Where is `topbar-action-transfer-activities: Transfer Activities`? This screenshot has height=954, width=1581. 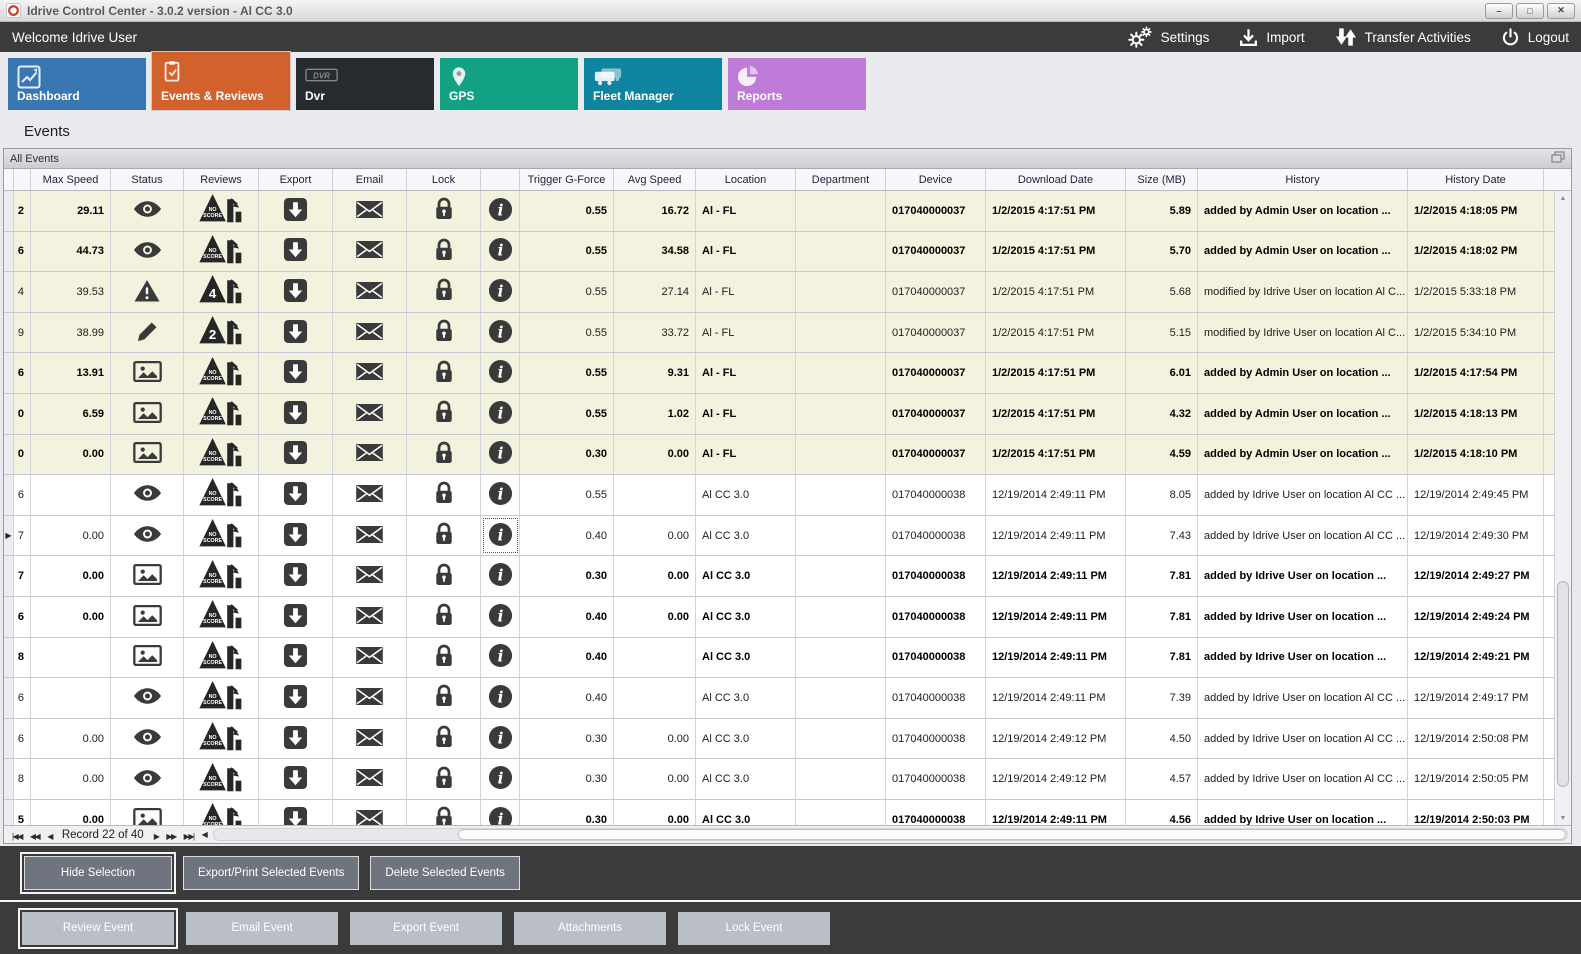
topbar-action-transfer-activities: Transfer Activities is located at coordinates (1403, 37).